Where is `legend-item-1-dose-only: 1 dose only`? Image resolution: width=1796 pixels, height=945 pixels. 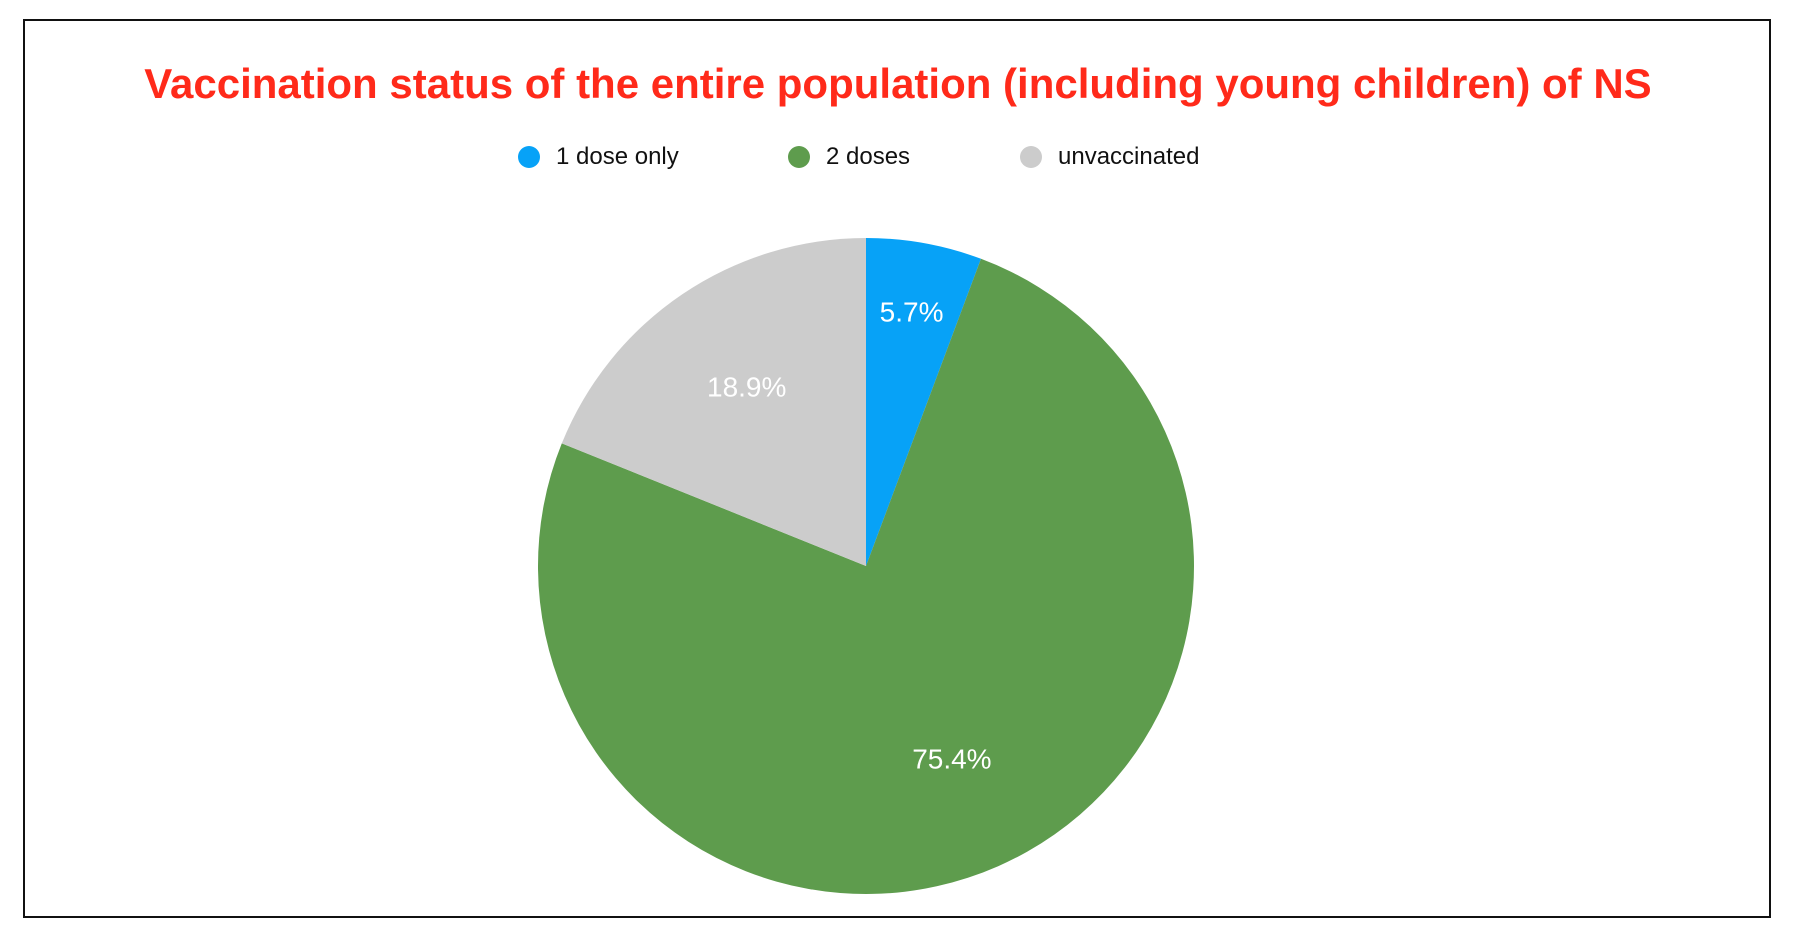 legend-item-1-dose-only: 1 dose only is located at coordinates (598, 157).